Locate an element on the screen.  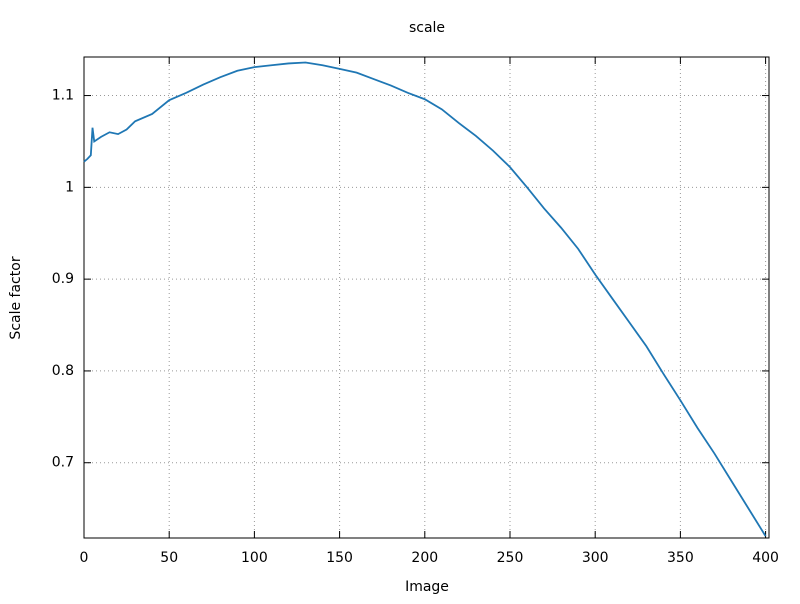
x-tick-label: 0 is located at coordinates (84, 558).